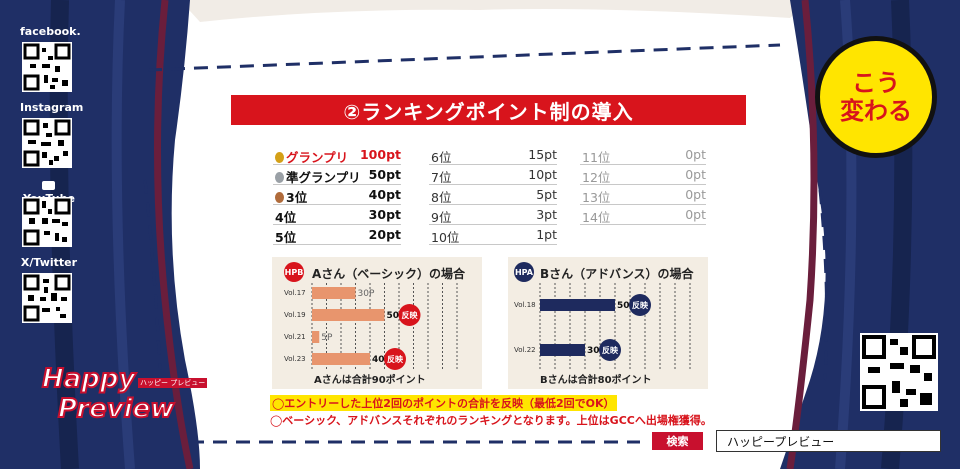  Describe the element at coordinates (876, 83) in the screenshot. I see `badge-line1: こう` at that location.